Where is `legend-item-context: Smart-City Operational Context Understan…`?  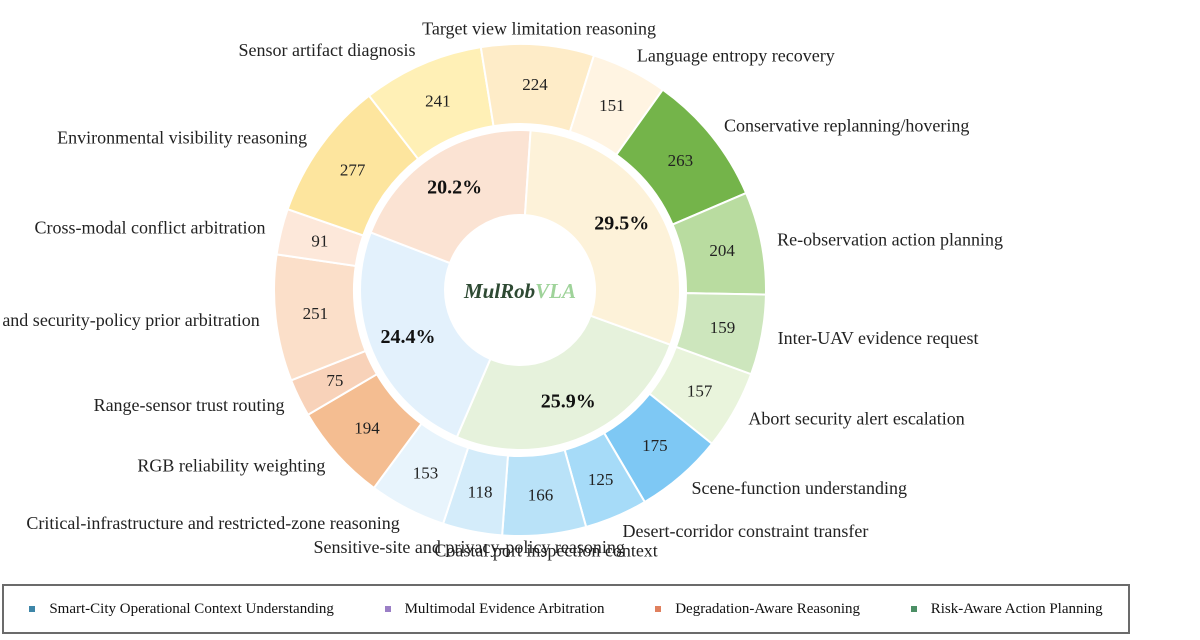
legend-item-context: Smart-City Operational Context Understan… is located at coordinates (181, 609).